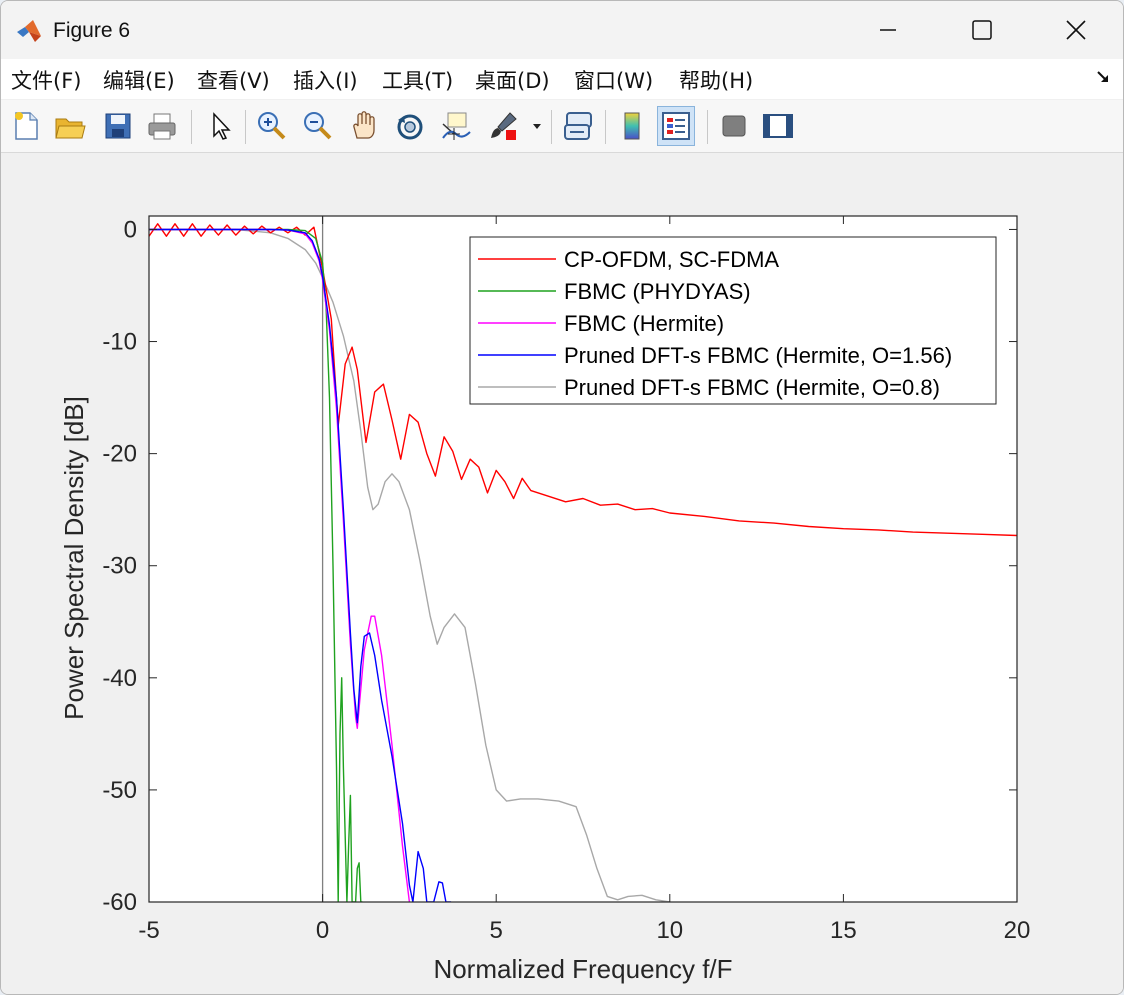  I want to click on maximize-button, so click(982, 30).